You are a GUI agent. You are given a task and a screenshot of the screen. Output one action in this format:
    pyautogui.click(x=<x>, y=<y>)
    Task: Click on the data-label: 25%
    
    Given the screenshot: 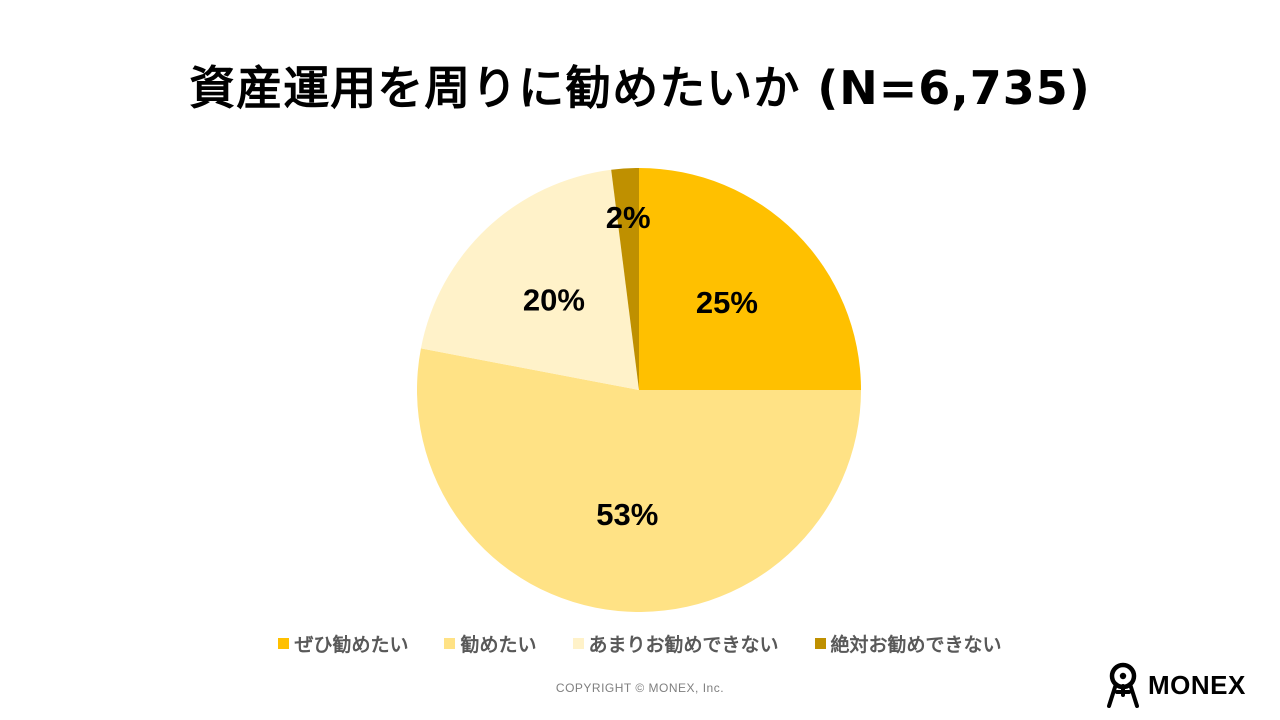 What is the action you would take?
    pyautogui.click(x=727, y=302)
    